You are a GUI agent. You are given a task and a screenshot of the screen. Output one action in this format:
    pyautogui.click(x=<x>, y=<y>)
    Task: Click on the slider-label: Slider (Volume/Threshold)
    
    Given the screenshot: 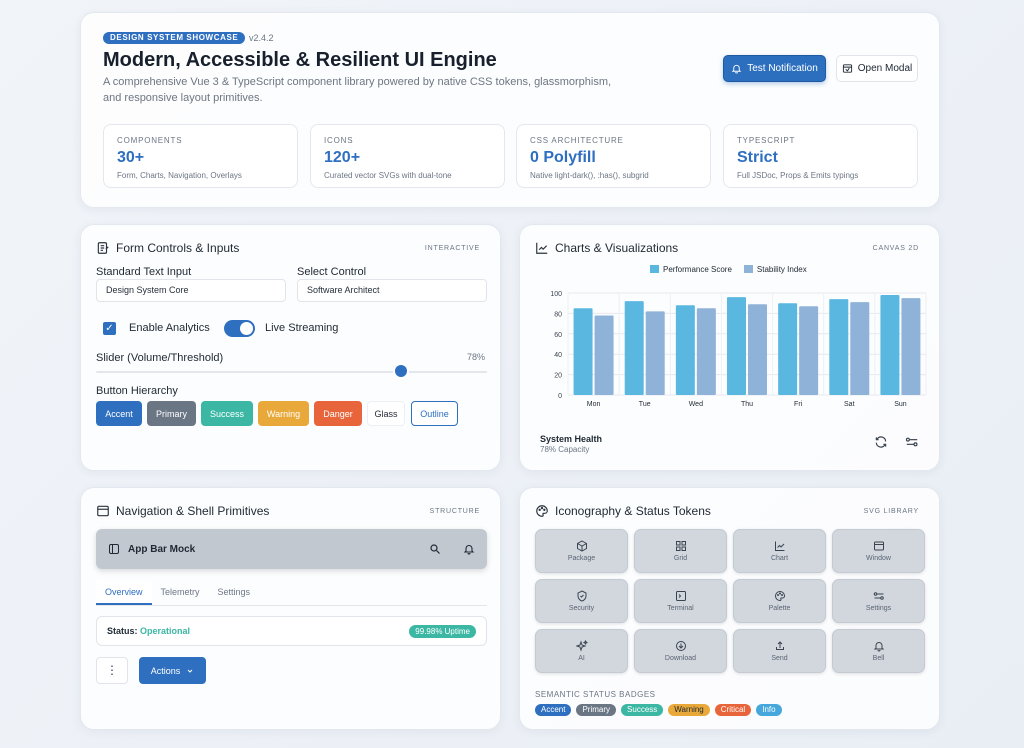 What is the action you would take?
    pyautogui.click(x=160, y=358)
    